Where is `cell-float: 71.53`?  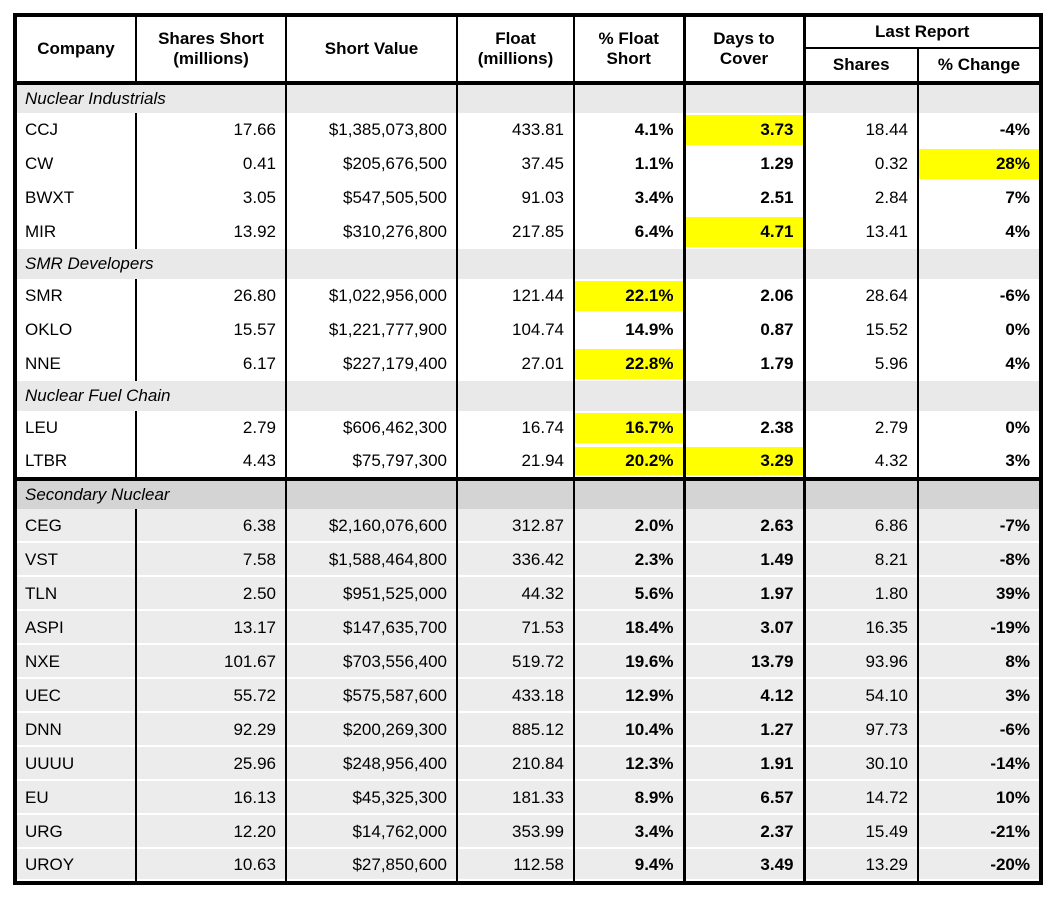 cell-float: 71.53 is located at coordinates (515, 628).